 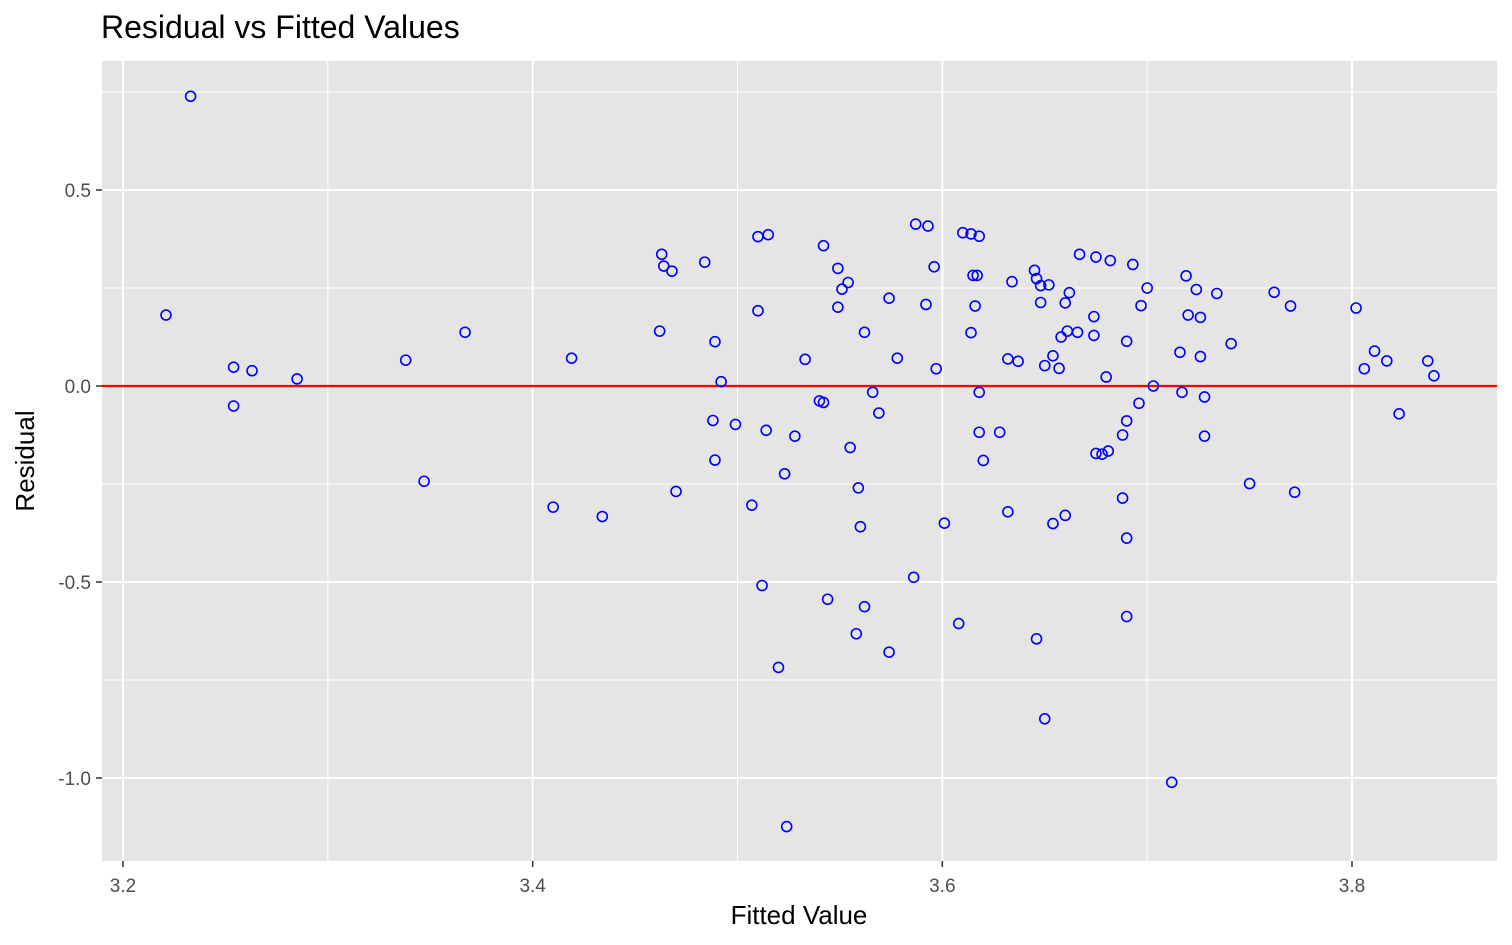 What do you see at coordinates (280, 27) in the screenshot?
I see `chart-title: Residual vs Fitted Values` at bounding box center [280, 27].